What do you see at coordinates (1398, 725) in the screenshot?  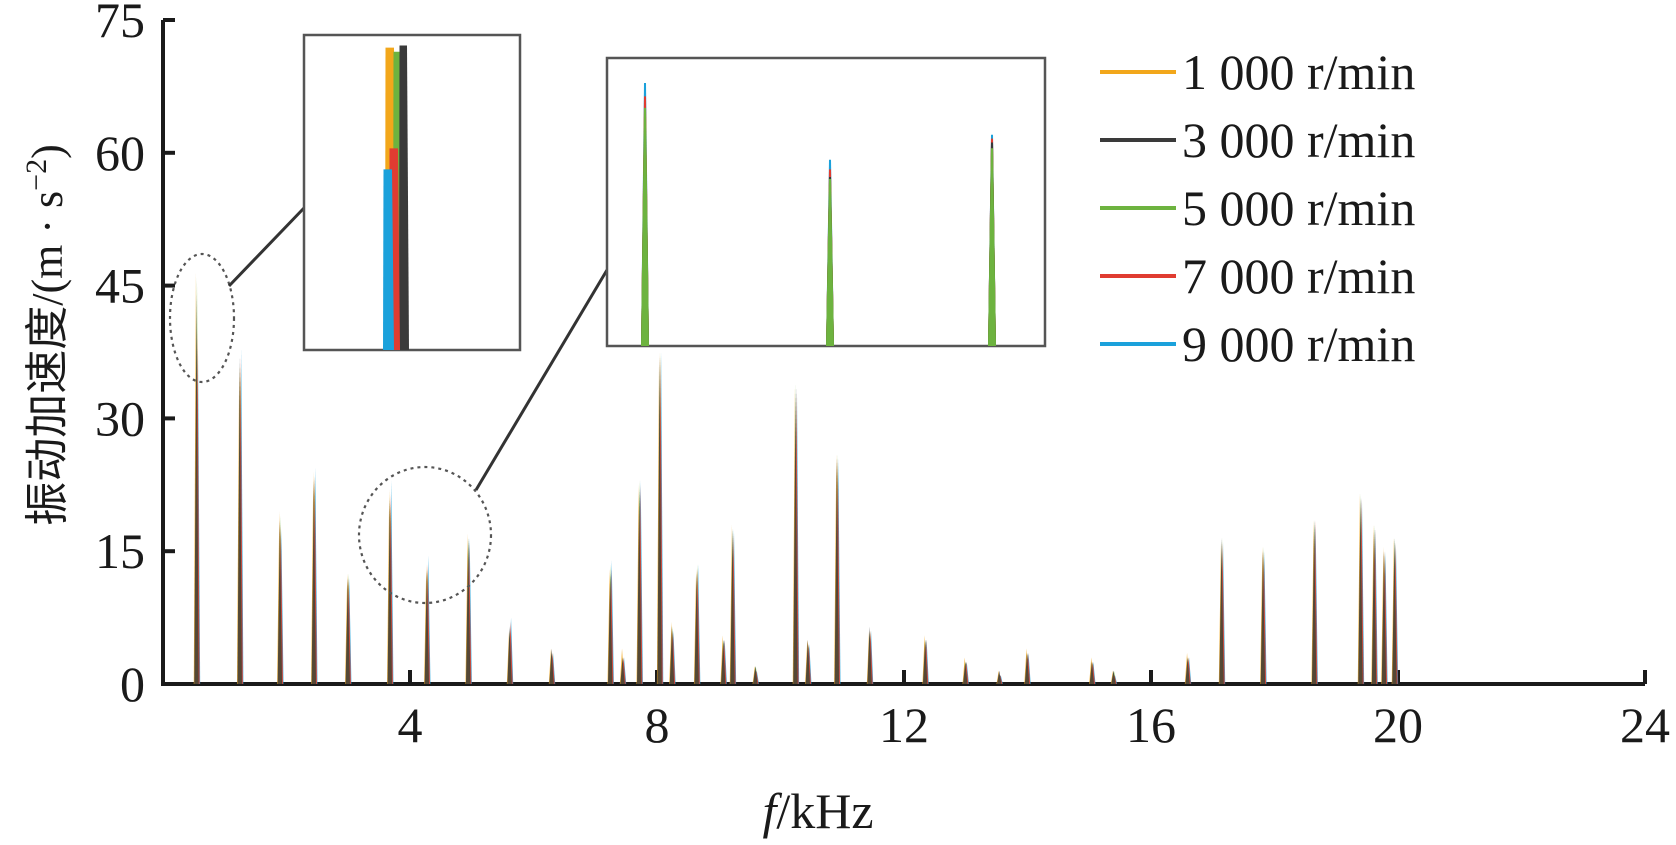 I see `x-tick-label: 20` at bounding box center [1398, 725].